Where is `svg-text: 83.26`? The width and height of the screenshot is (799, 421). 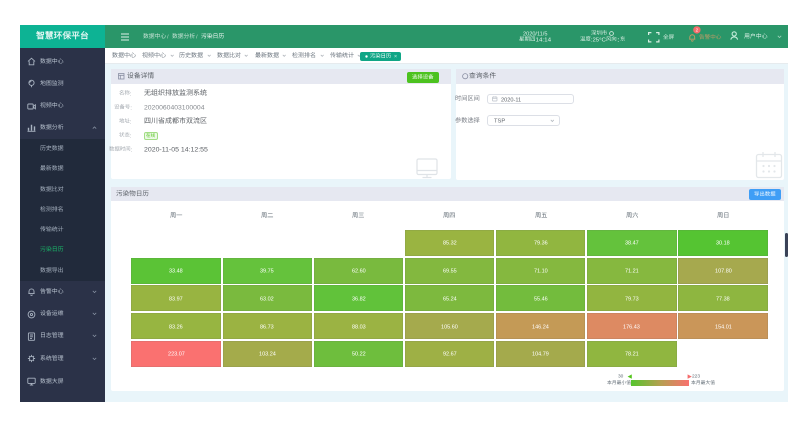
svg-text: 83.26 is located at coordinates (176, 327).